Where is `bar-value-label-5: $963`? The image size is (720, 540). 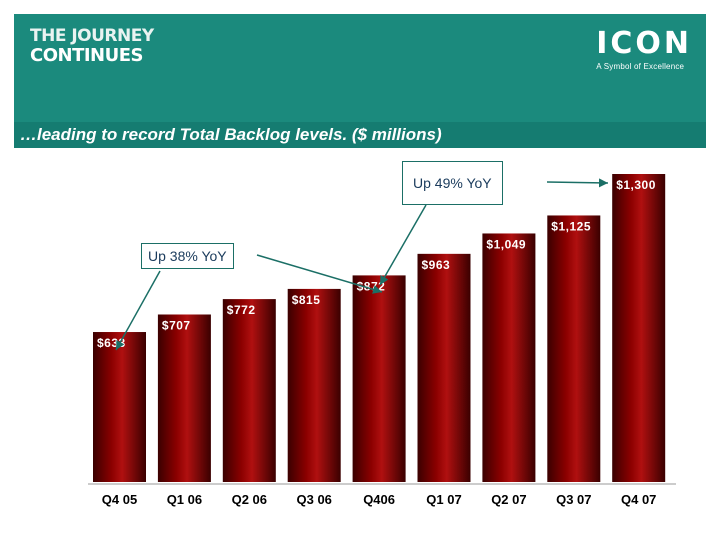
bar-value-label-5: $963 is located at coordinates (436, 265).